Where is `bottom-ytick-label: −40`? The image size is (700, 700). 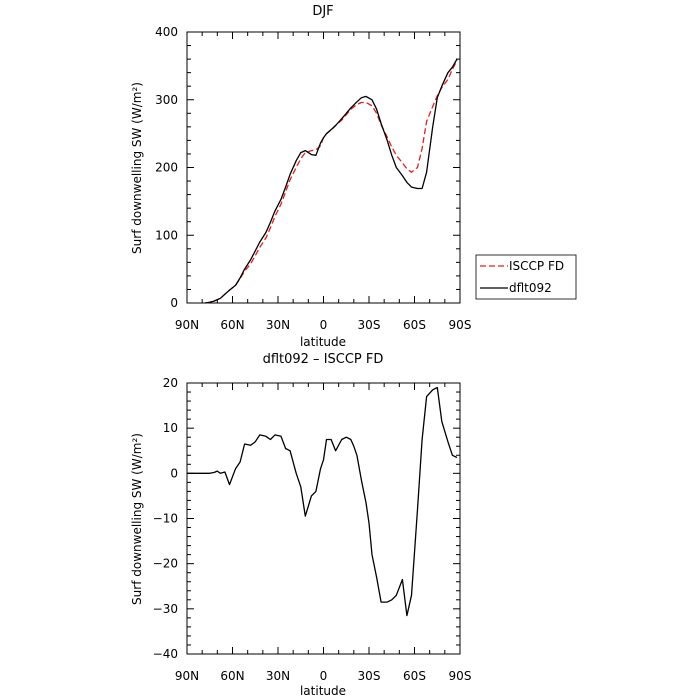
bottom-ytick-label: −40 is located at coordinates (165, 654).